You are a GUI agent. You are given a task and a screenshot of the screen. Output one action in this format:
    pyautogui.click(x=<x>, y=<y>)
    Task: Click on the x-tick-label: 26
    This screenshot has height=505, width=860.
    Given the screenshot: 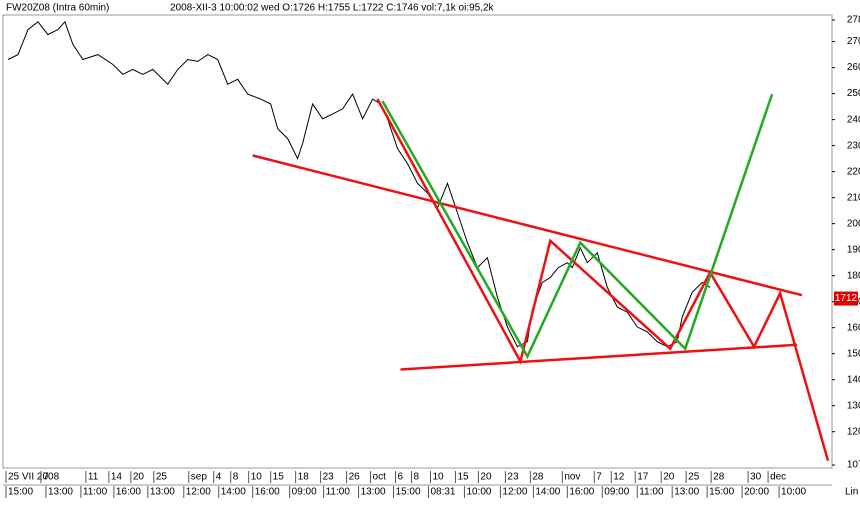 What is the action you would take?
    pyautogui.click(x=355, y=477)
    